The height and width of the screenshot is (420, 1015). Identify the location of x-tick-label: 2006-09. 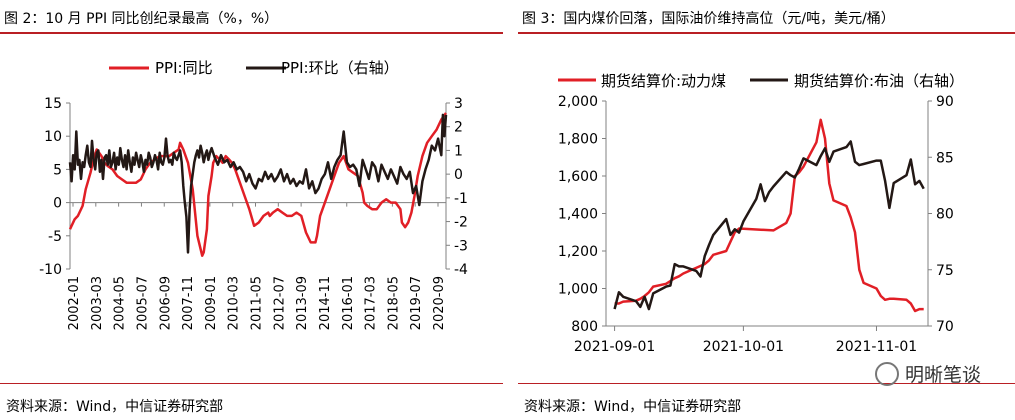
(165, 303).